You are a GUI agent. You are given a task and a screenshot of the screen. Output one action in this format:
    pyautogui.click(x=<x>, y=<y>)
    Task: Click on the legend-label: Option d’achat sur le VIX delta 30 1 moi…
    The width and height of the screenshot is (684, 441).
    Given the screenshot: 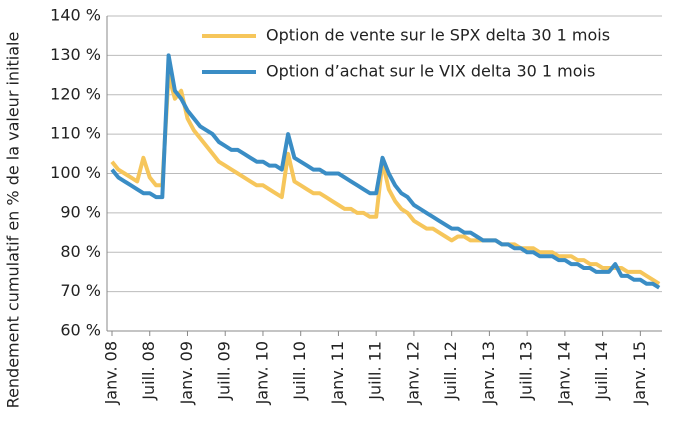 What is the action you would take?
    pyautogui.click(x=430, y=71)
    